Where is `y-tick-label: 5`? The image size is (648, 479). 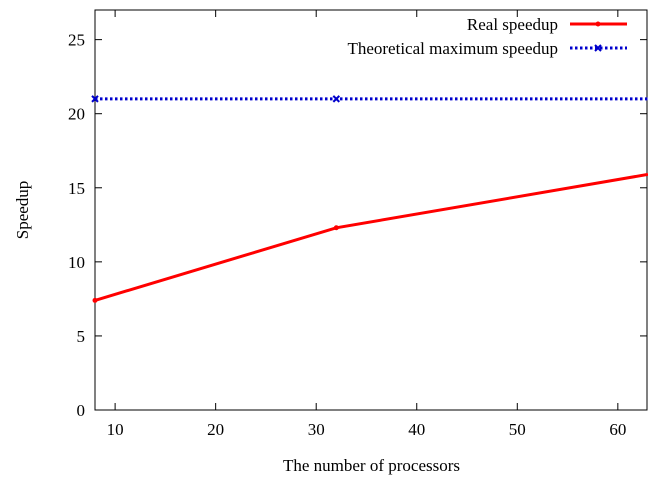 y-tick-label: 5 is located at coordinates (81, 336).